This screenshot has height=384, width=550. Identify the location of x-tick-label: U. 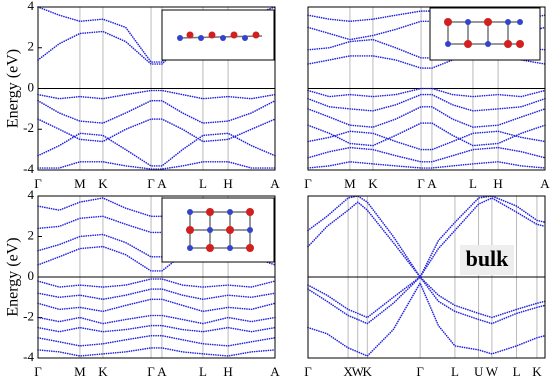
(479, 371).